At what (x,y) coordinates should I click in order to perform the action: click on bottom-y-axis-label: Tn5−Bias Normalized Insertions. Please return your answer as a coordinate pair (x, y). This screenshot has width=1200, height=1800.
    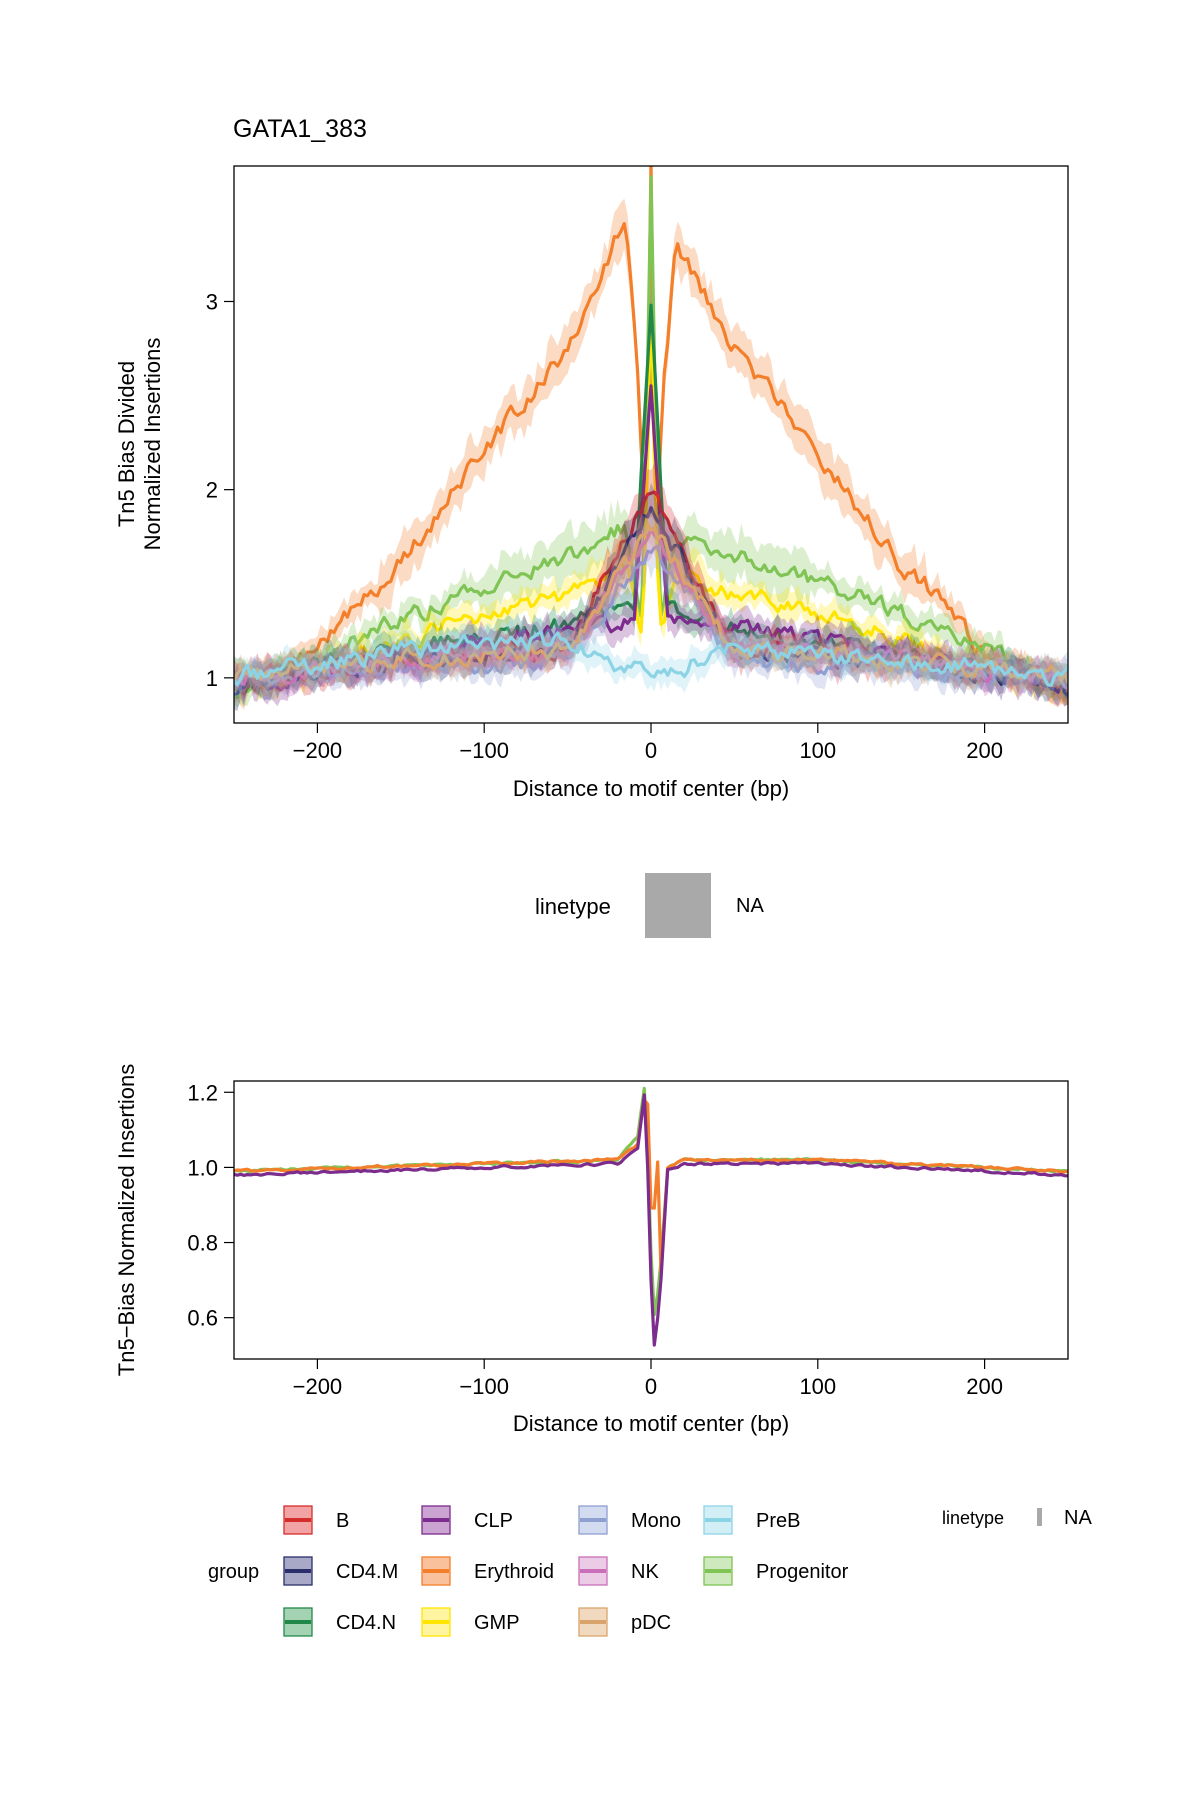
    Looking at the image, I should click on (126, 1220).